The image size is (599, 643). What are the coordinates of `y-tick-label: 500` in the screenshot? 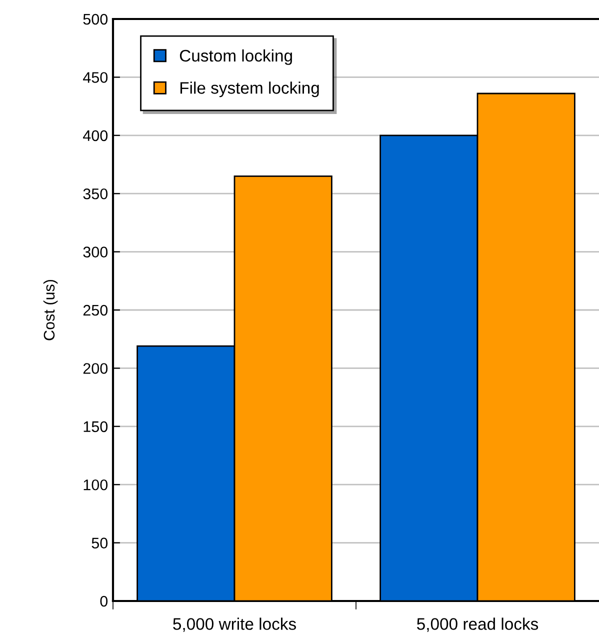 It's located at (95, 19).